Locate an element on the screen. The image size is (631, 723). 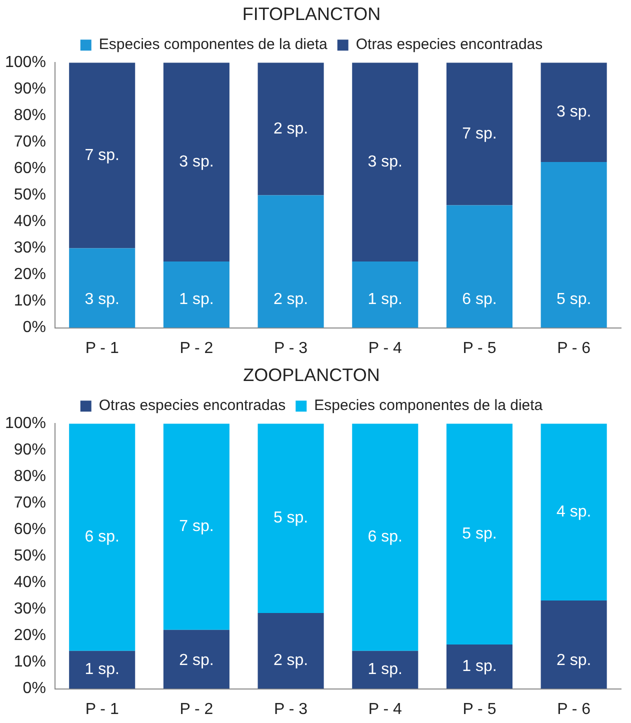
chart-title: FITOPLANCTON is located at coordinates (311, 14).